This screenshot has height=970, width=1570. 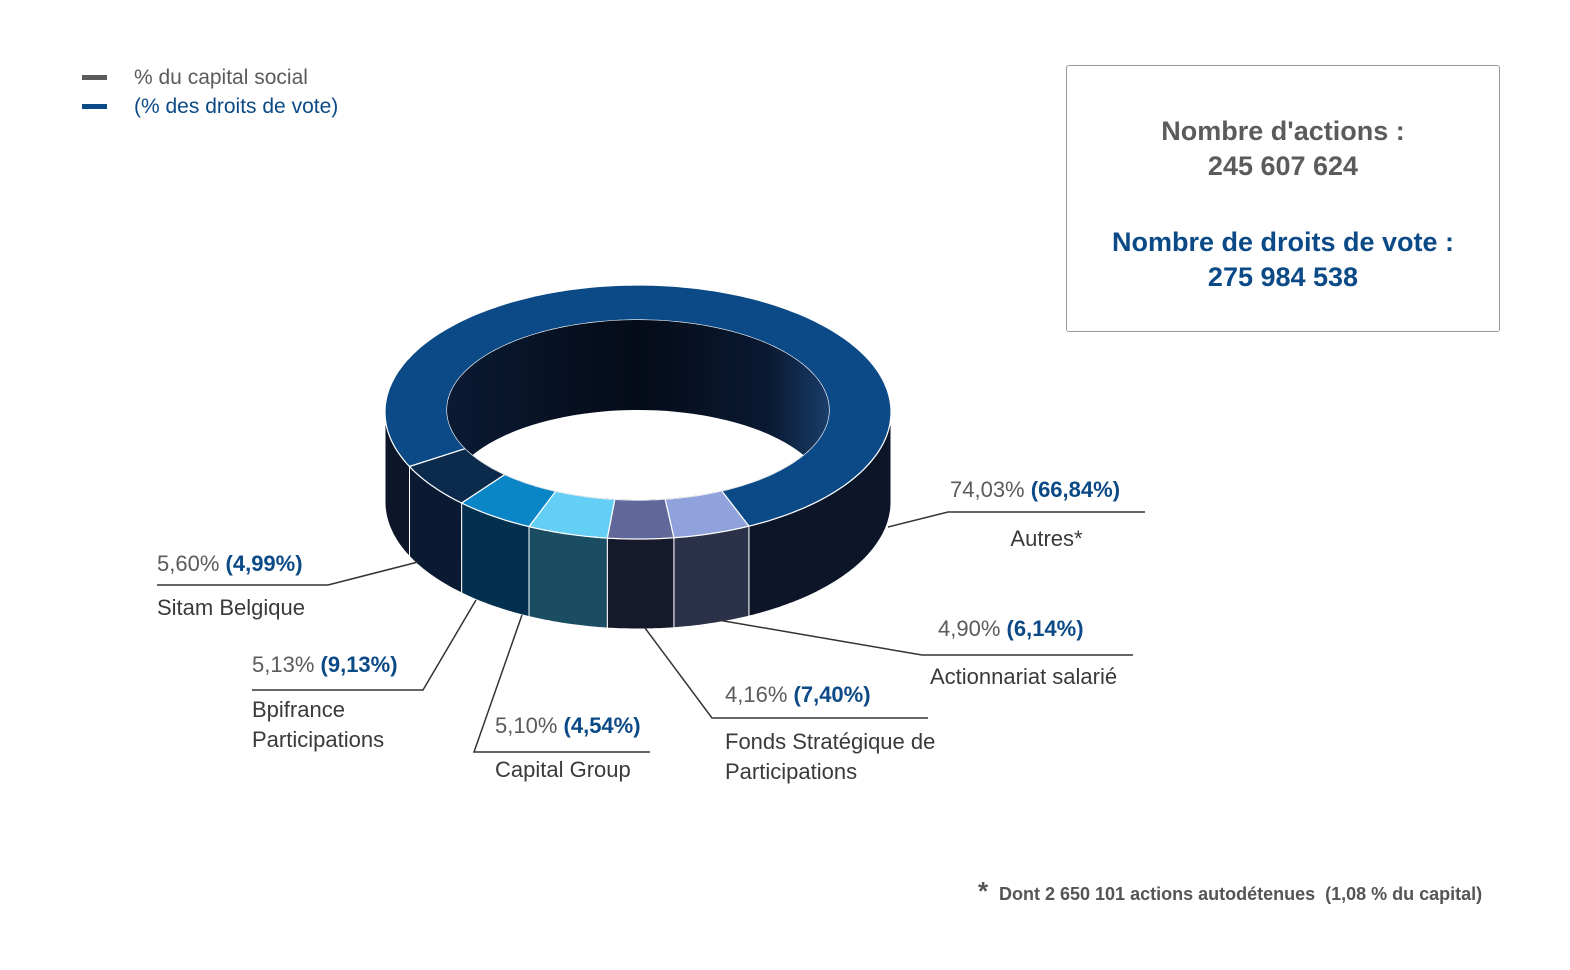 What do you see at coordinates (1046, 538) in the screenshot?
I see `category-label: Autres*` at bounding box center [1046, 538].